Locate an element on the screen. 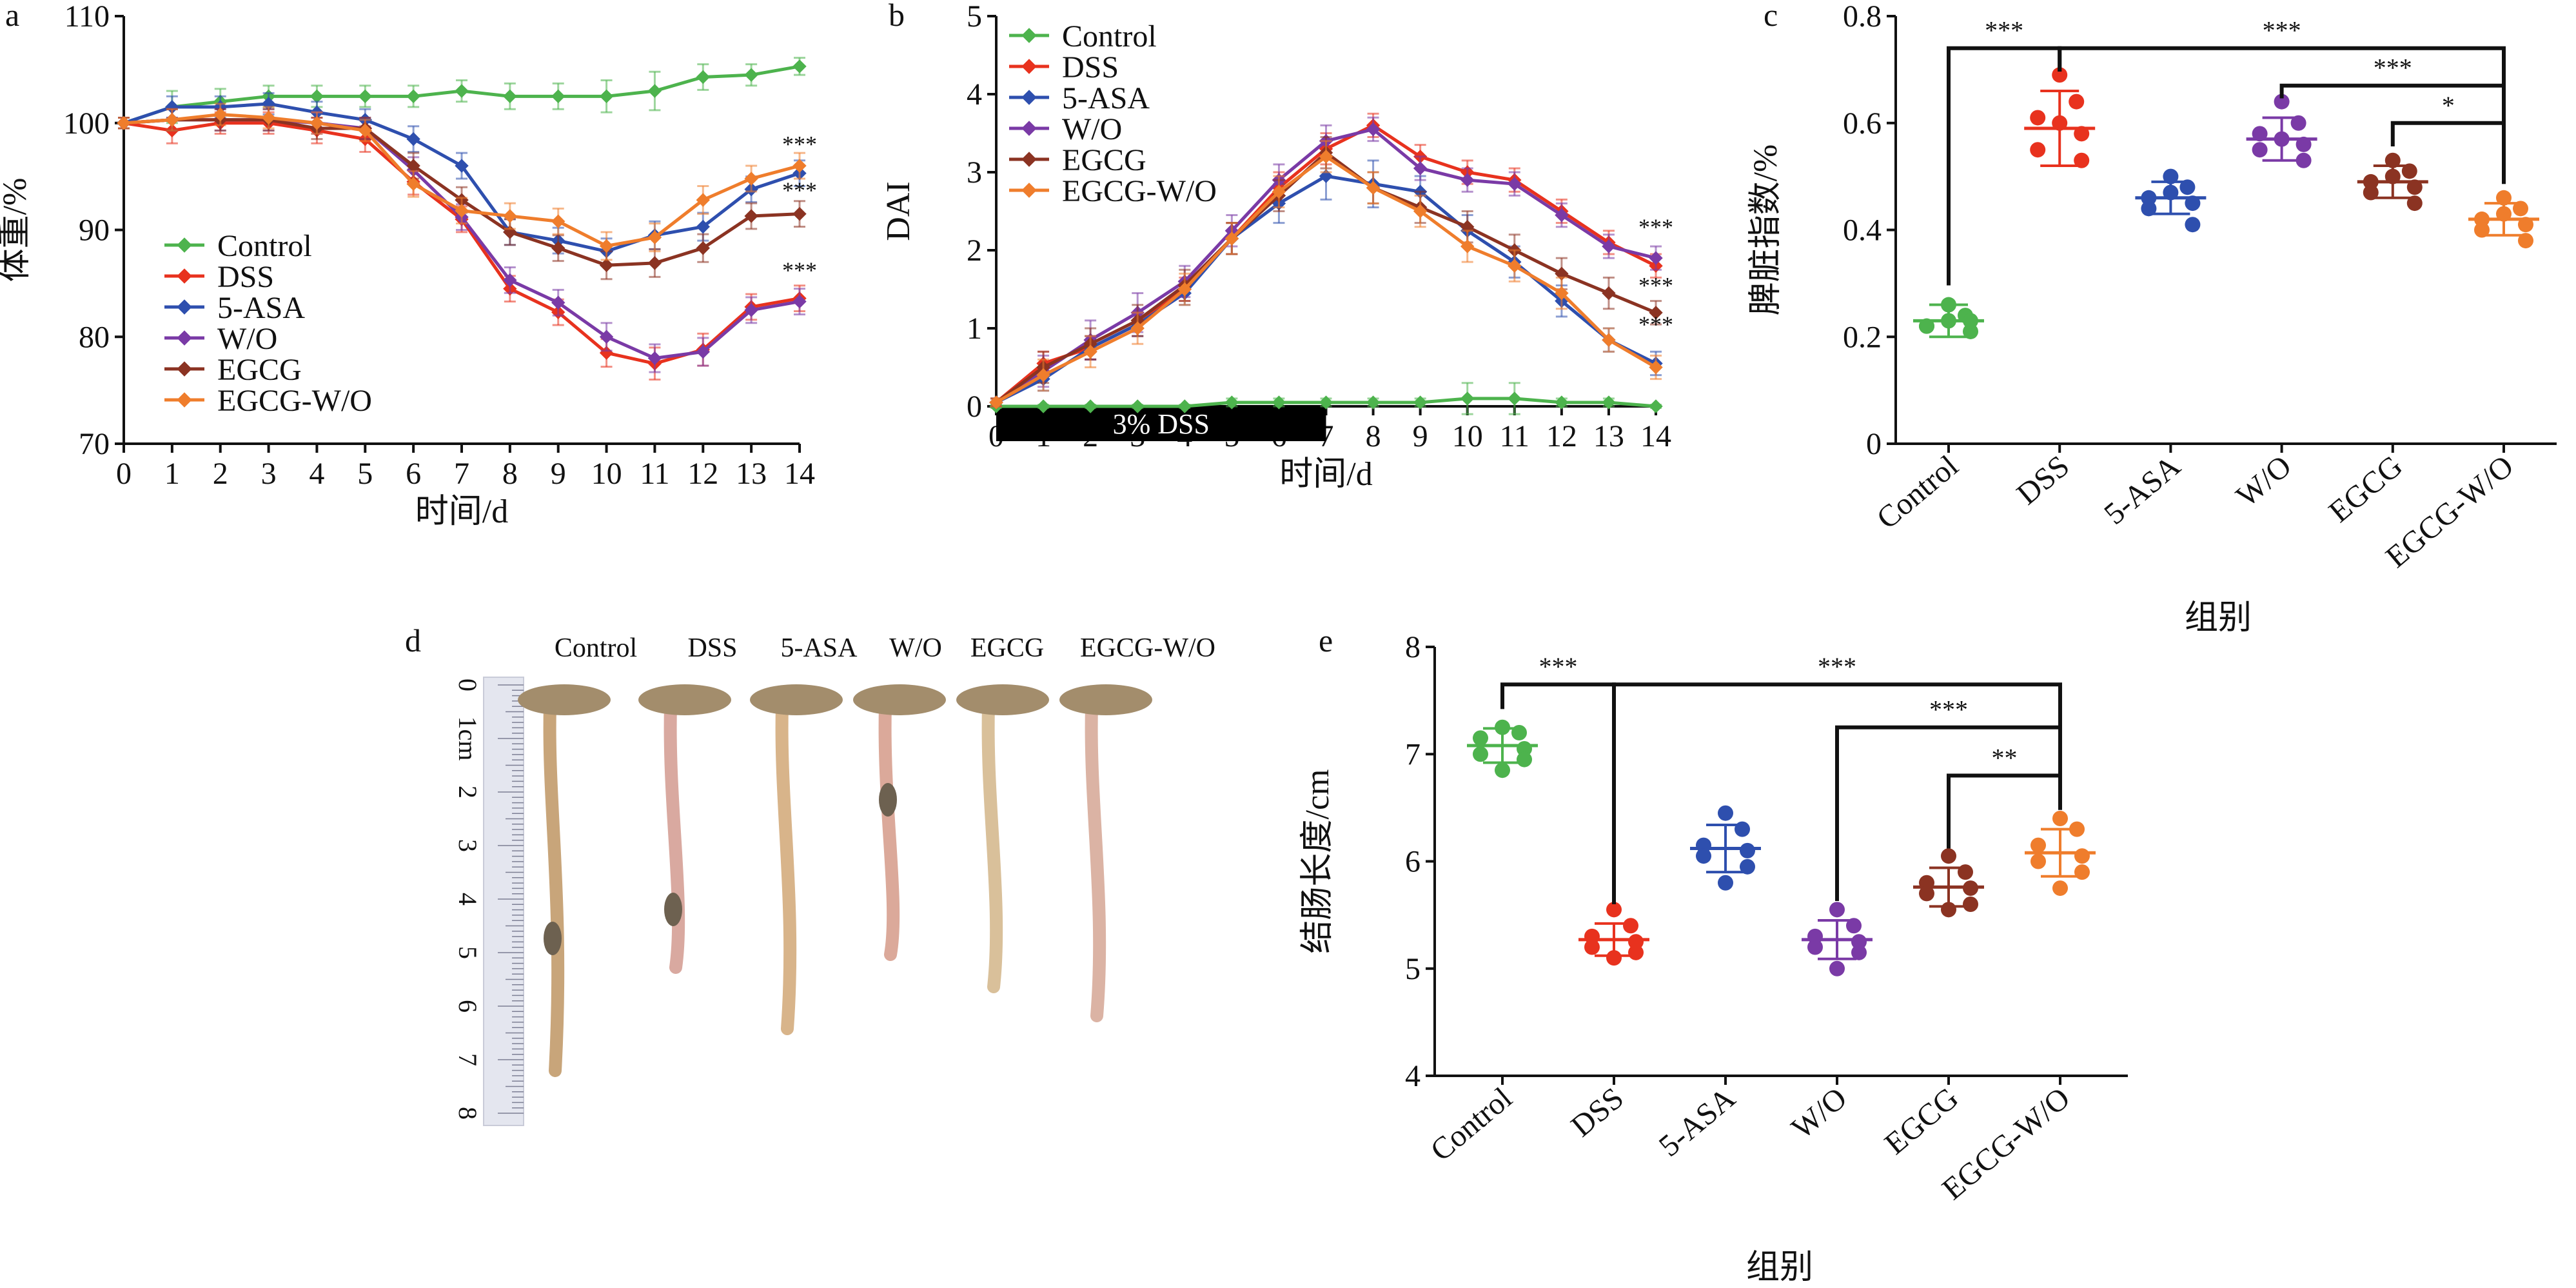 This screenshot has width=2576, height=1288. fecal-pellet-w-o is located at coordinates (888, 800).